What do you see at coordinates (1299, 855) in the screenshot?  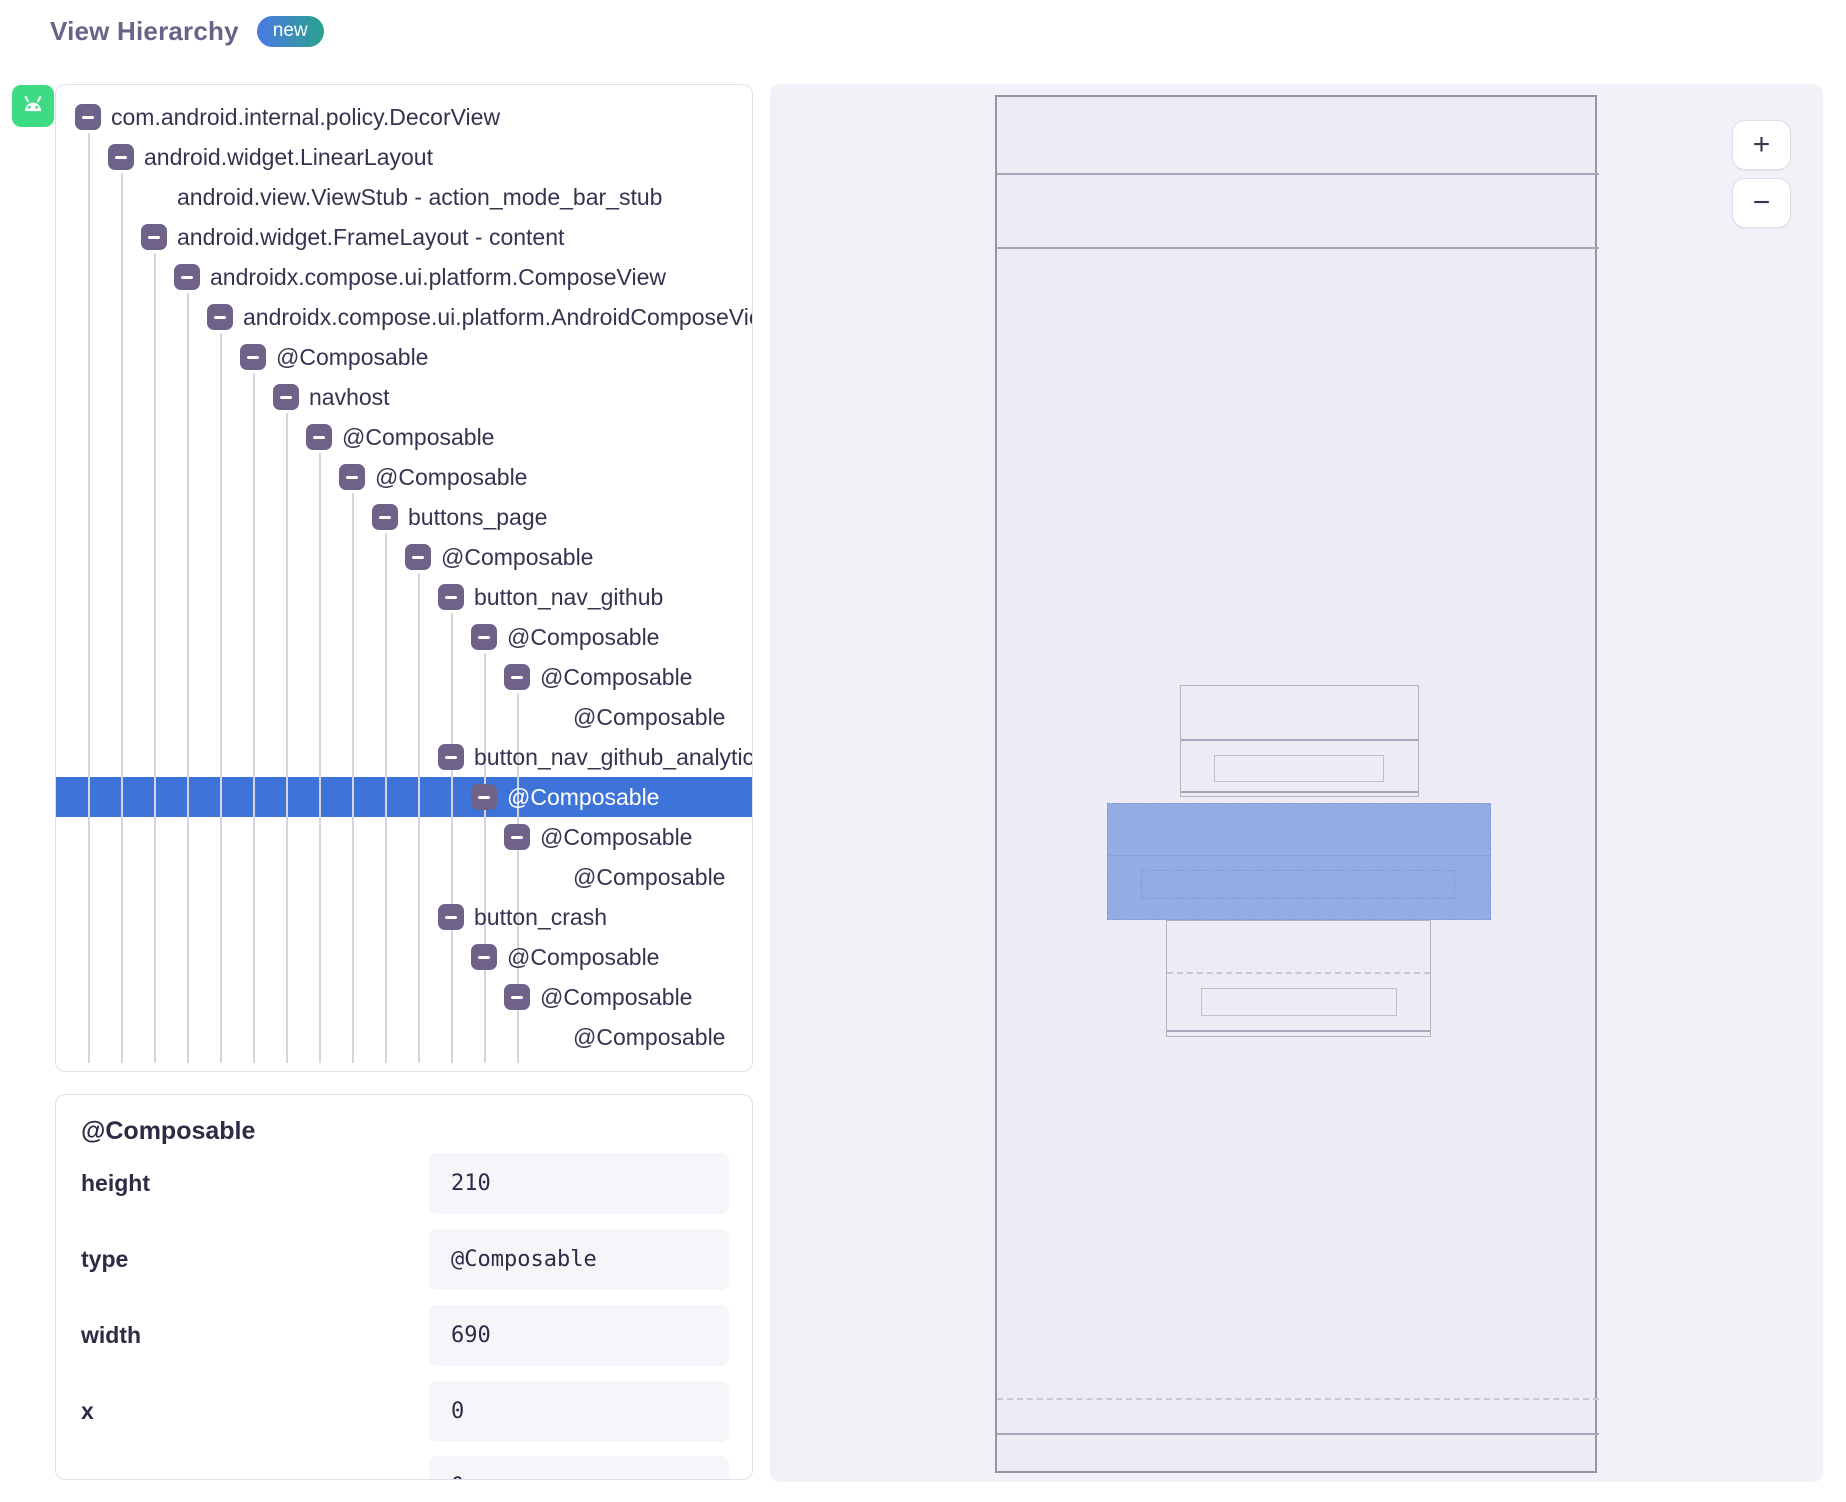 I see `selected-node-divider` at bounding box center [1299, 855].